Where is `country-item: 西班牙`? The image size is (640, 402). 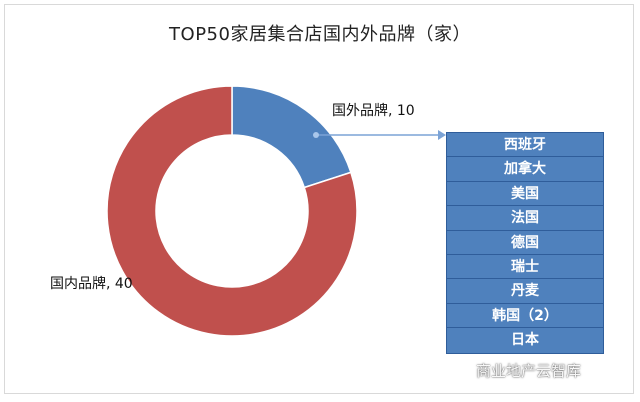
country-item: 西班牙 is located at coordinates (525, 145).